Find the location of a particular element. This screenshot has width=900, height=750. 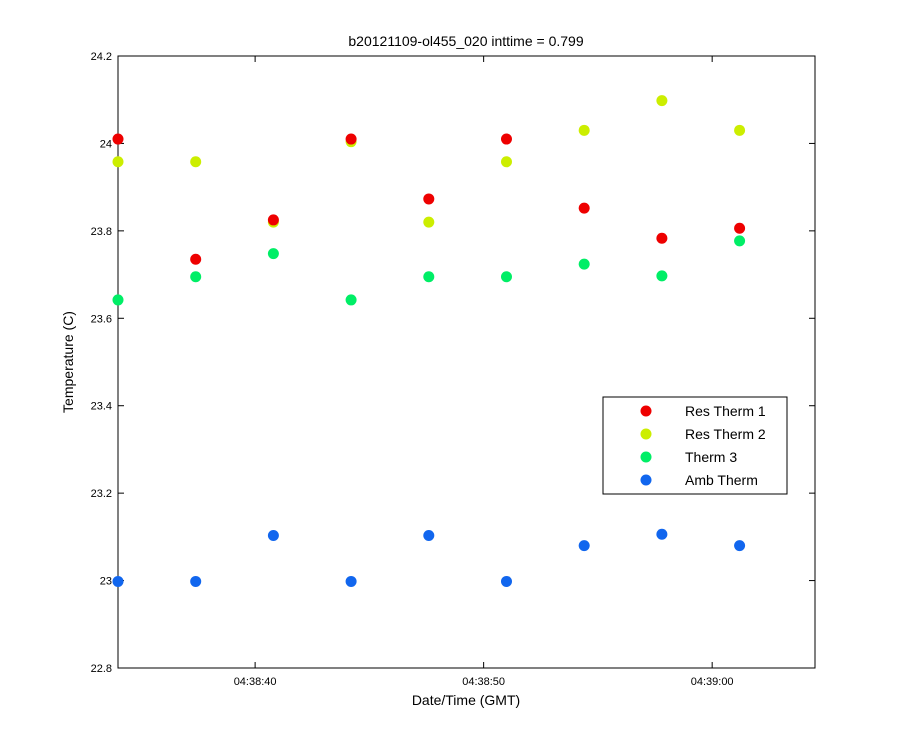

y-tick-label: 24.2 is located at coordinates (101, 57).